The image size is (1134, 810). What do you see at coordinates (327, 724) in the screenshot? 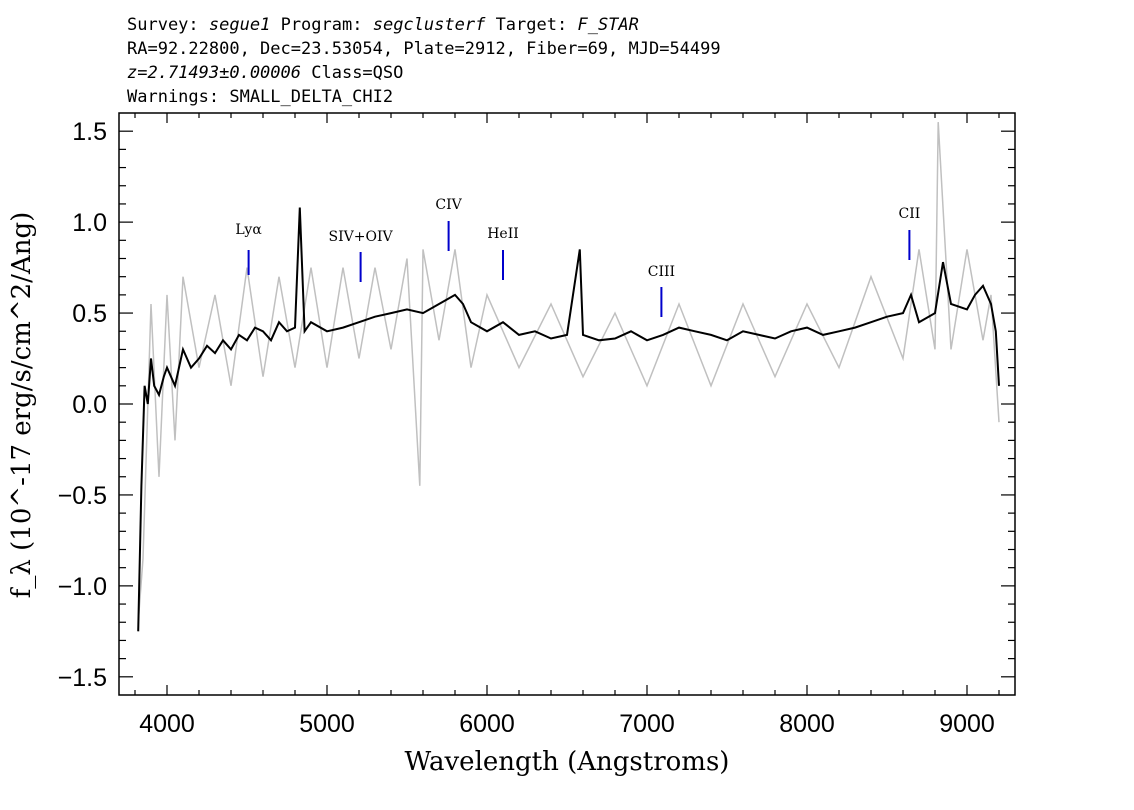
I see `x-tick-label: 5000` at bounding box center [327, 724].